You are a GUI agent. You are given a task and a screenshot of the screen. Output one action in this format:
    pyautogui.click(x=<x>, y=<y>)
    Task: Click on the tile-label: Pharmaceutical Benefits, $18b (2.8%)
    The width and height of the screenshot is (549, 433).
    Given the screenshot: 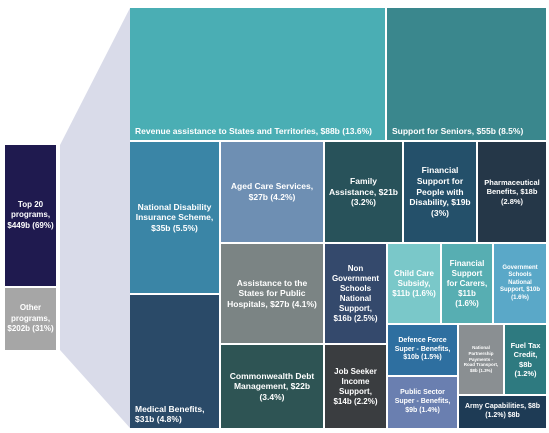 What is the action you would take?
    pyautogui.click(x=512, y=191)
    